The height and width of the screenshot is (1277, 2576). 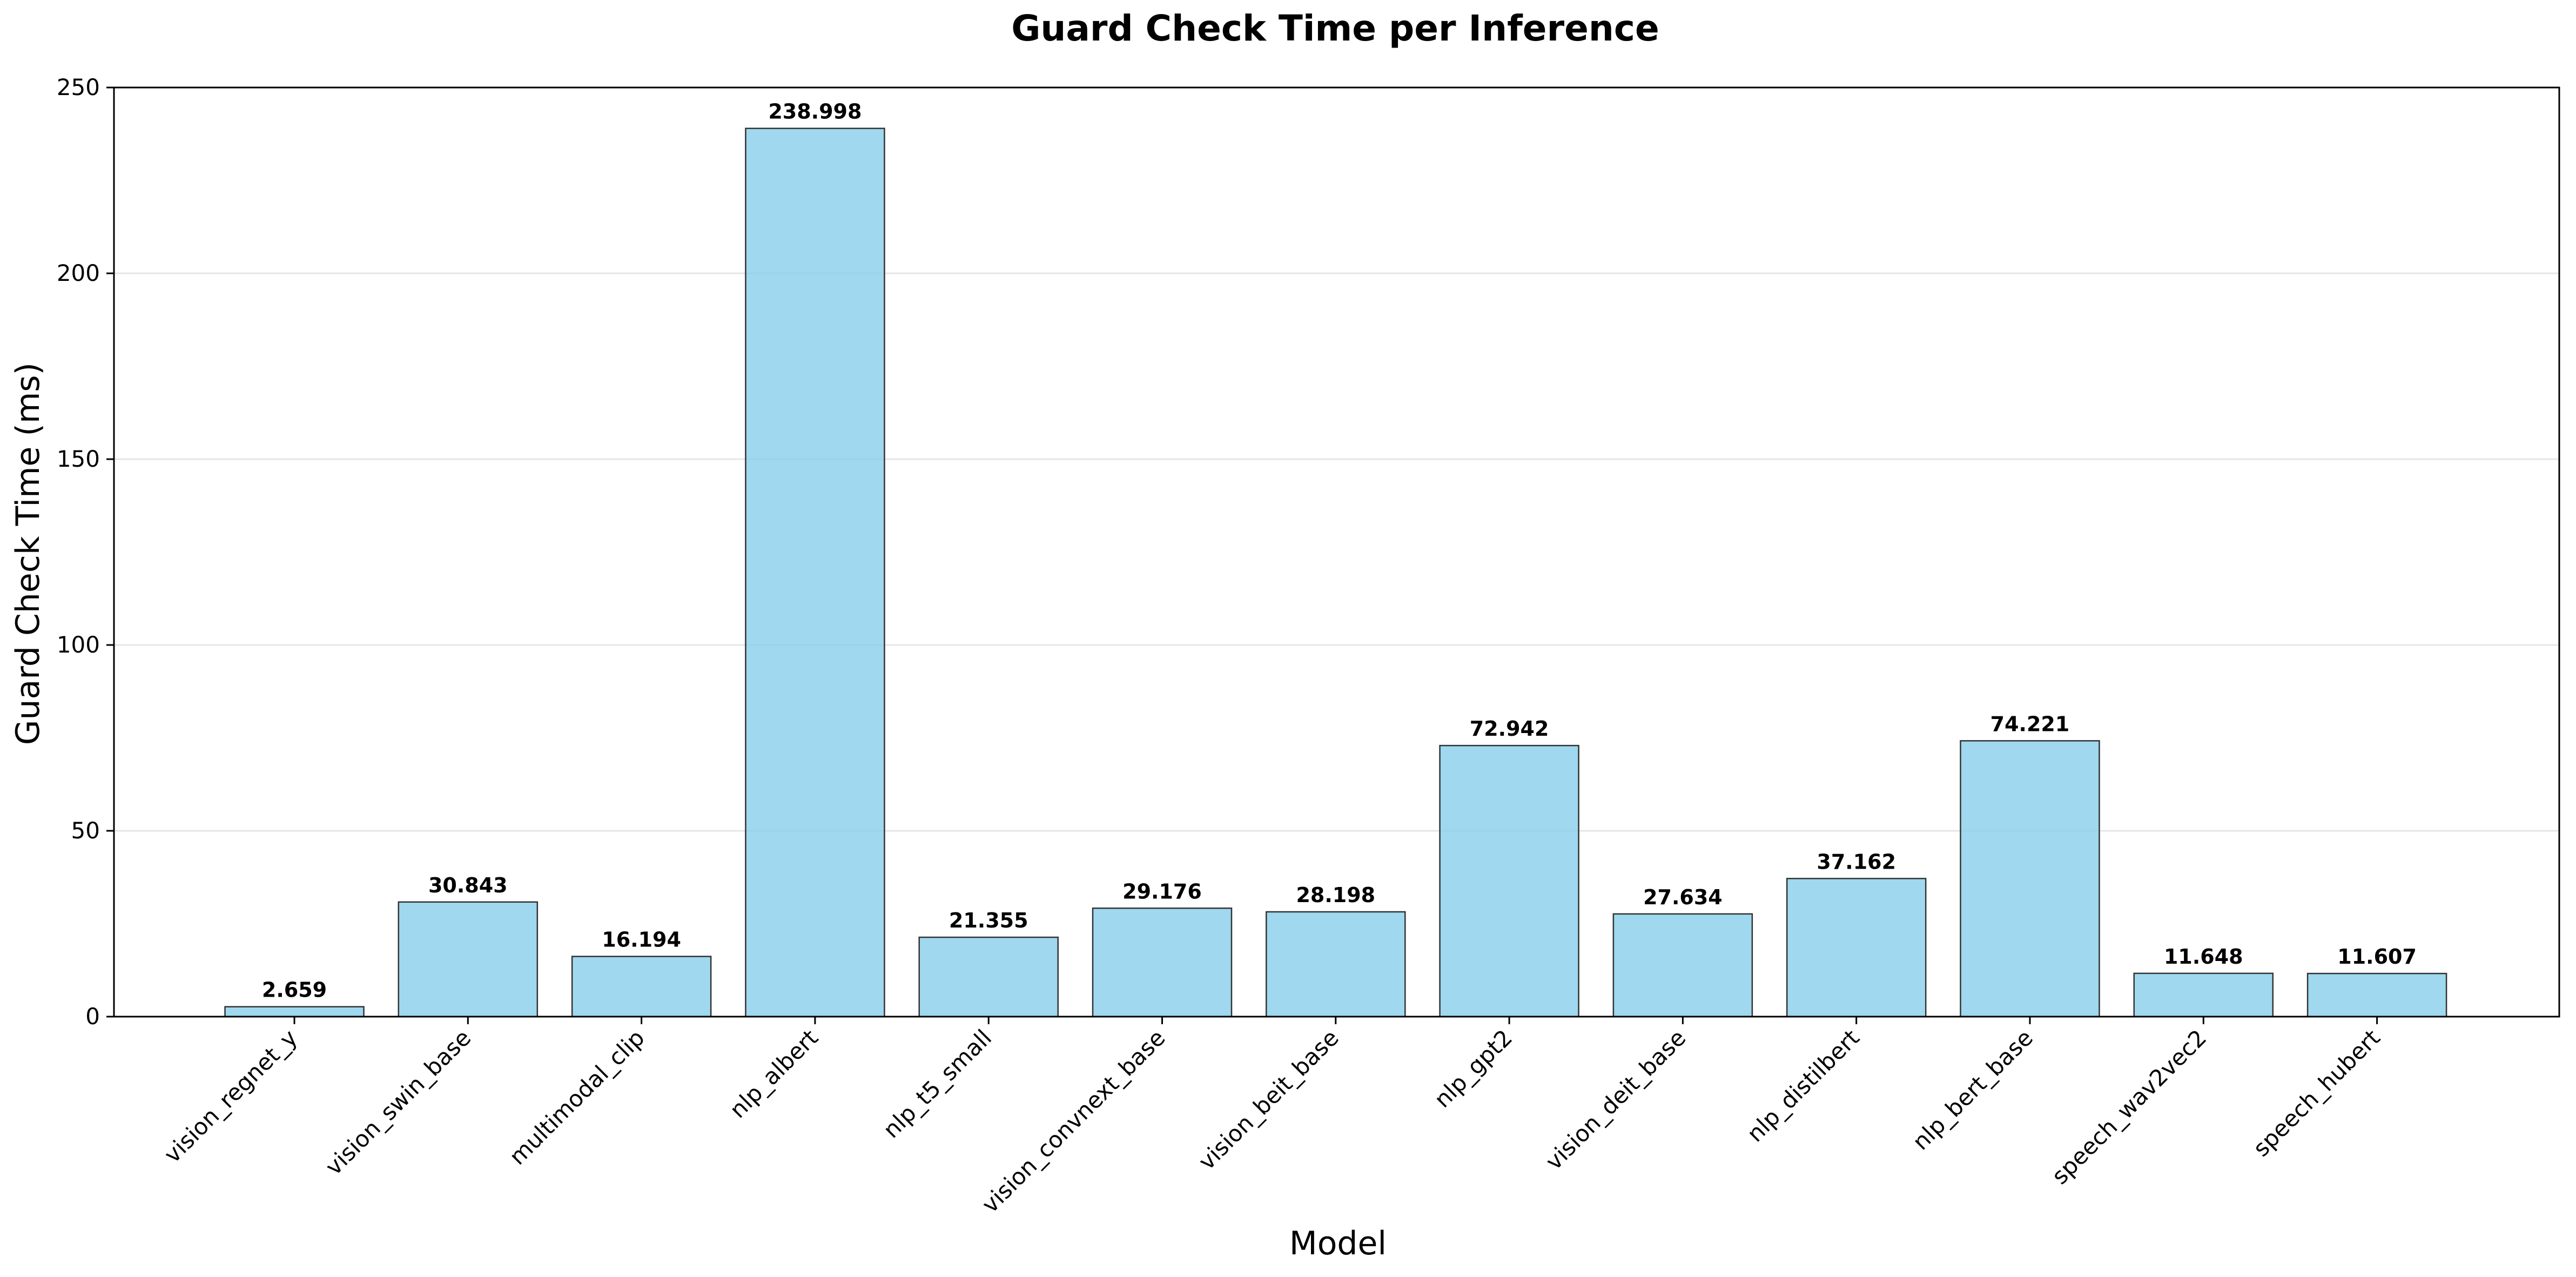 What do you see at coordinates (78, 273) in the screenshot?
I see `y-tick-label: 200` at bounding box center [78, 273].